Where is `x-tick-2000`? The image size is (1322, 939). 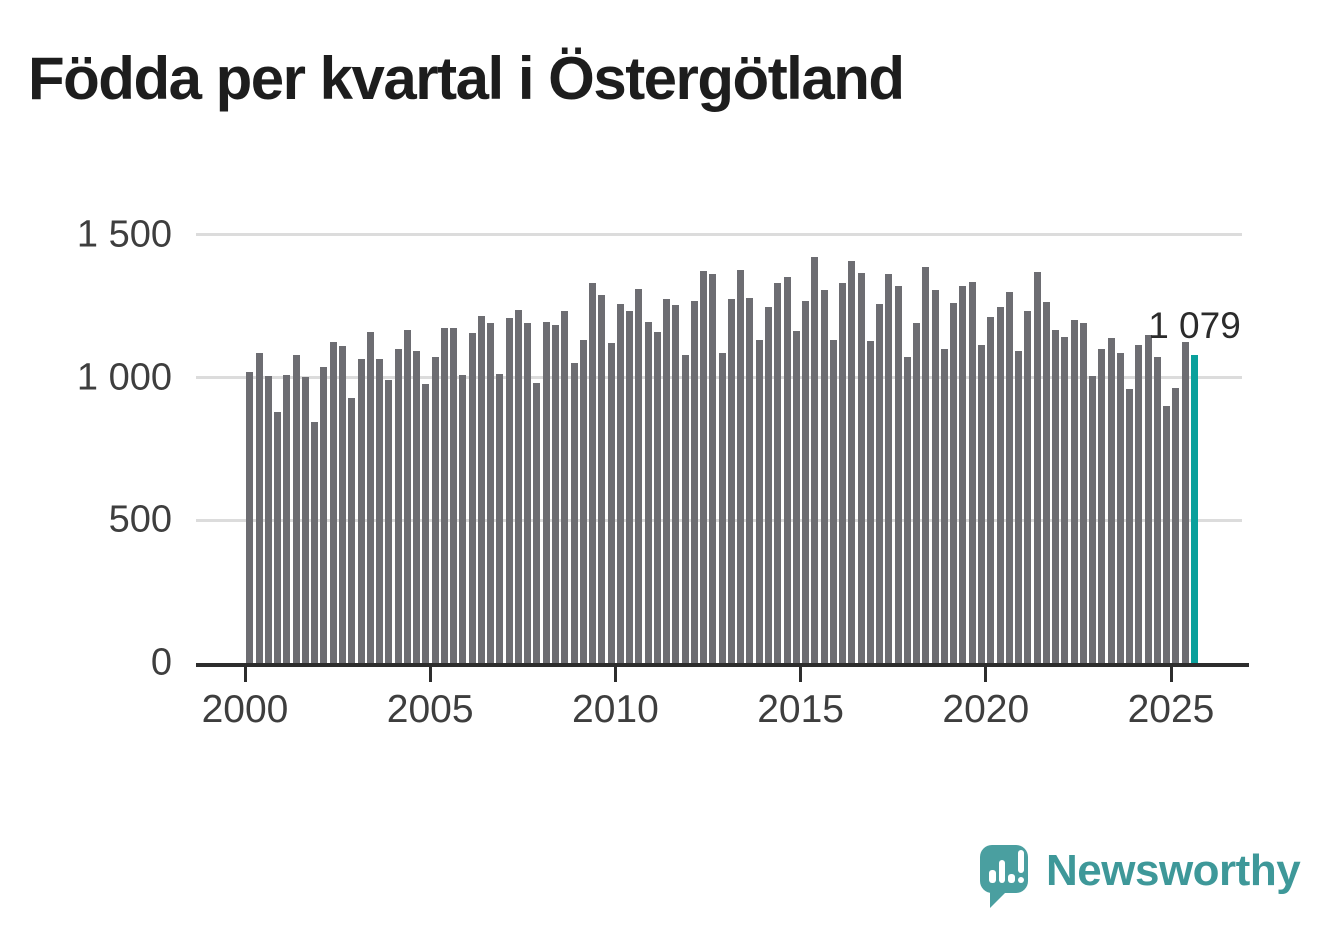 x-tick-2000 is located at coordinates (245, 674).